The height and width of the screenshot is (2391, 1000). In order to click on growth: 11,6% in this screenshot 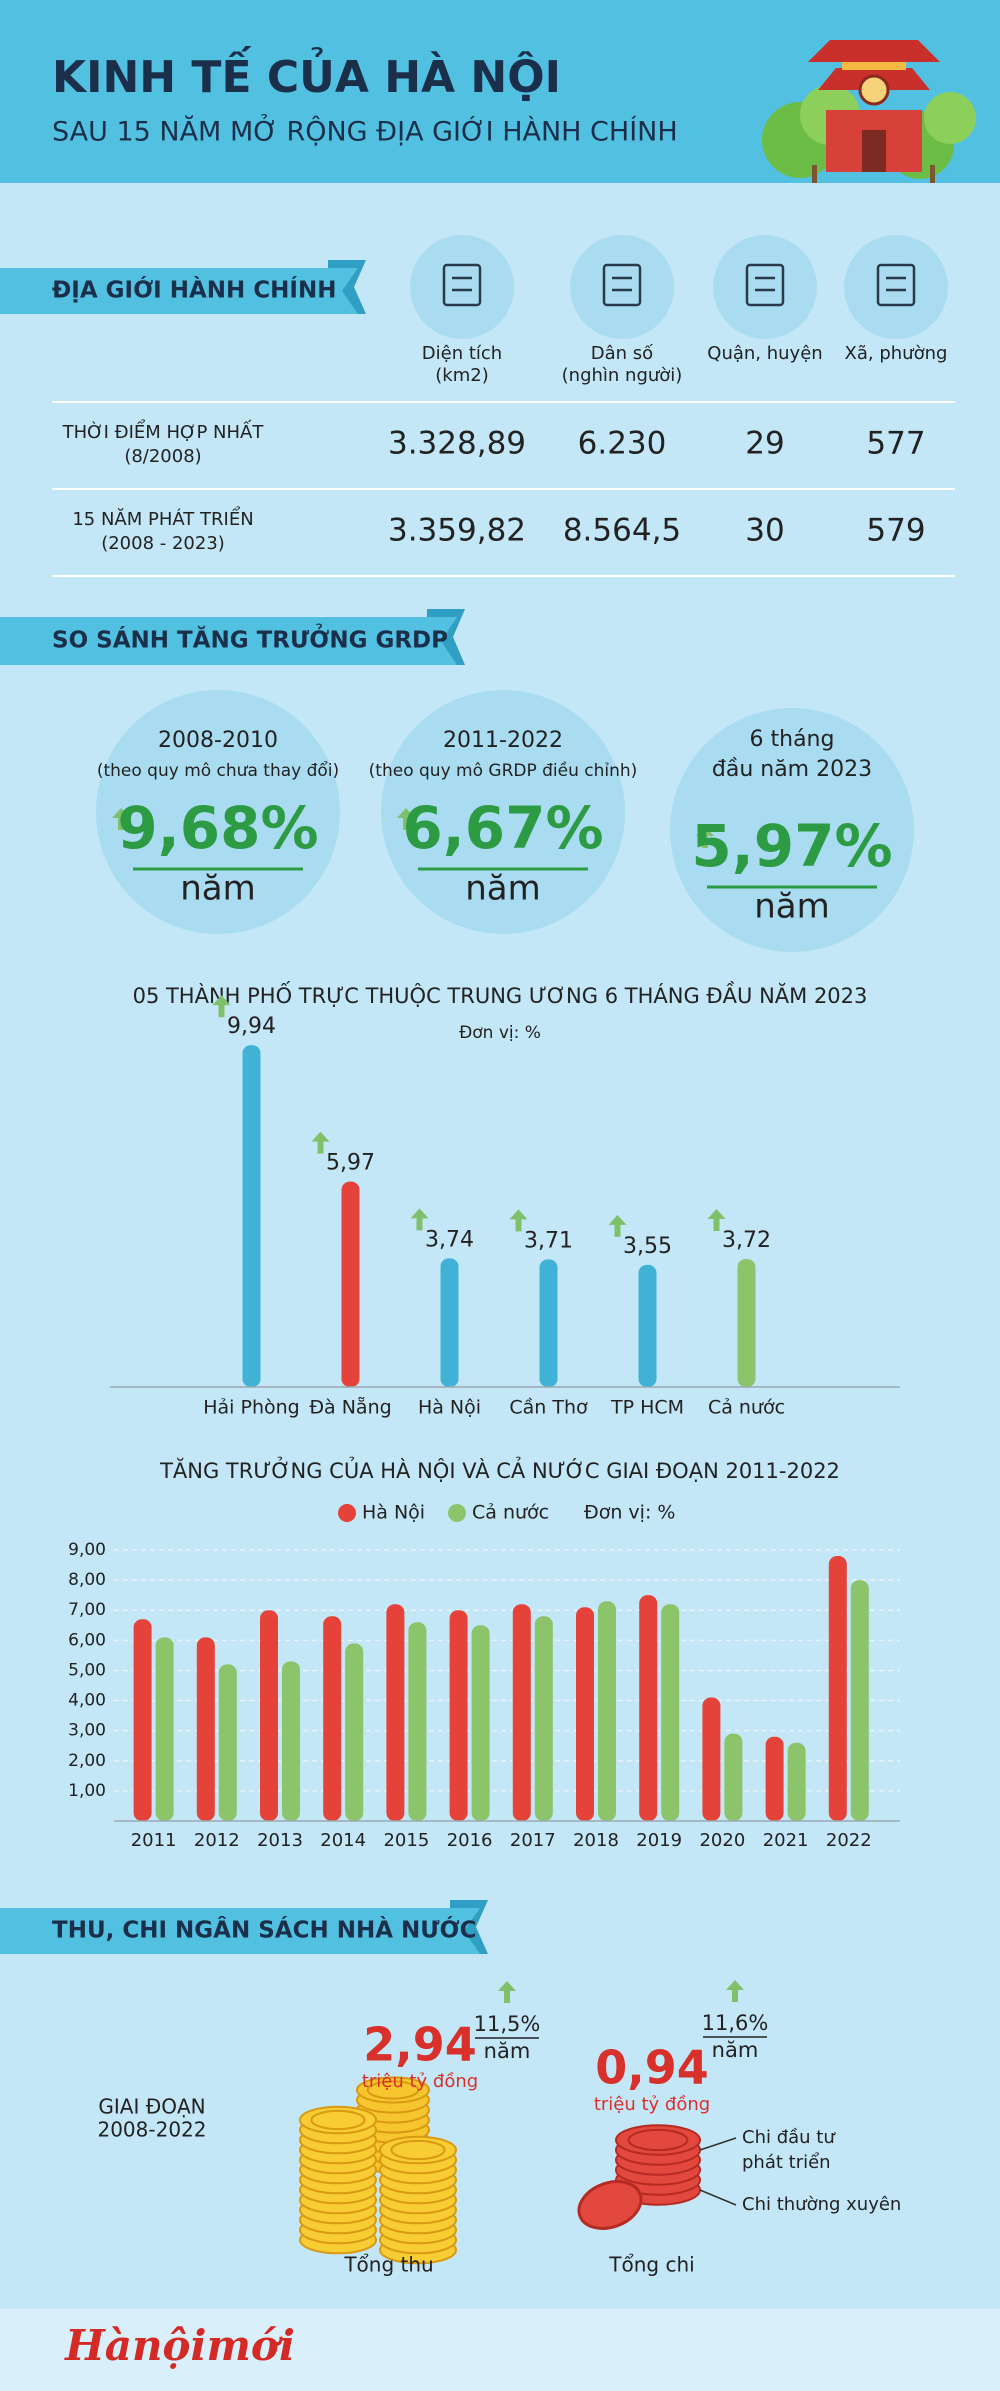, I will do `click(735, 2023)`.